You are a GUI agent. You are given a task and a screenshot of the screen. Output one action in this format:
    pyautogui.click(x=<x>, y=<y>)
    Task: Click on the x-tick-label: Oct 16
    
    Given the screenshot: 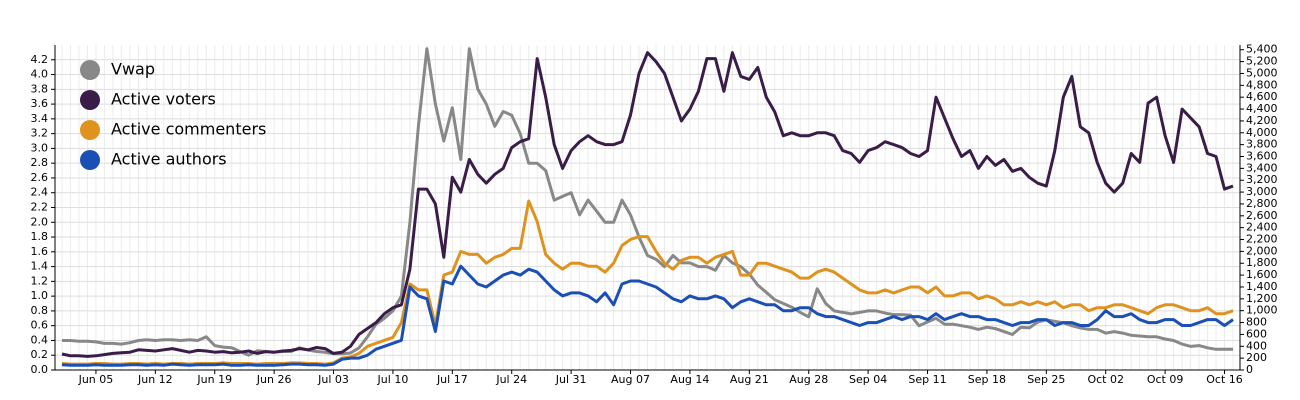 What is the action you would take?
    pyautogui.click(x=1224, y=379)
    